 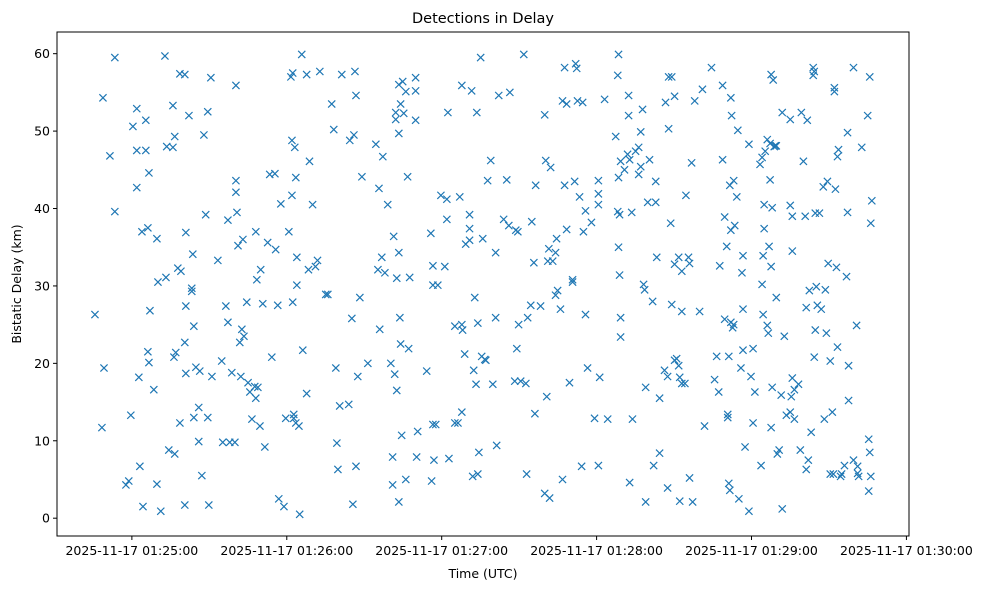 I want to click on x-tick-label: 2025-11-17 01:29:00, so click(x=751, y=550).